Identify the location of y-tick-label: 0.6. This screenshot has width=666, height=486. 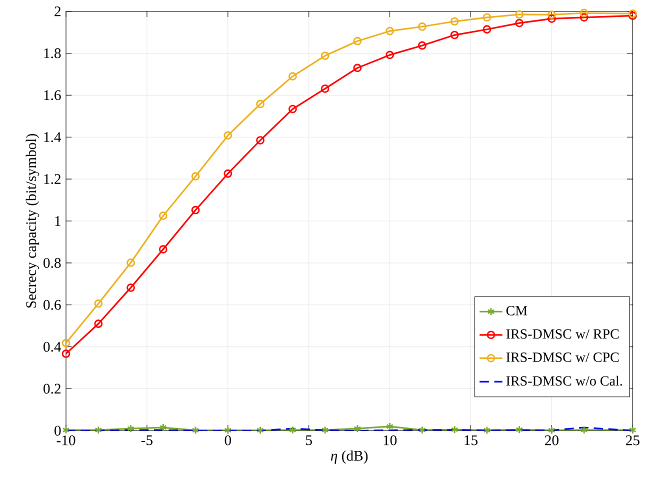
(52, 305).